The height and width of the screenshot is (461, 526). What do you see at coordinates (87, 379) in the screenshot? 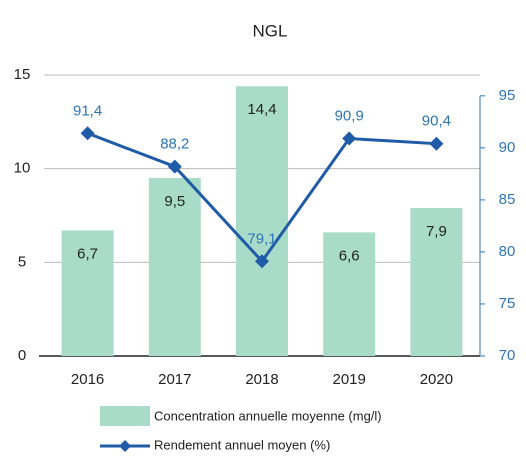
I see `x-tick-label: 2016` at bounding box center [87, 379].